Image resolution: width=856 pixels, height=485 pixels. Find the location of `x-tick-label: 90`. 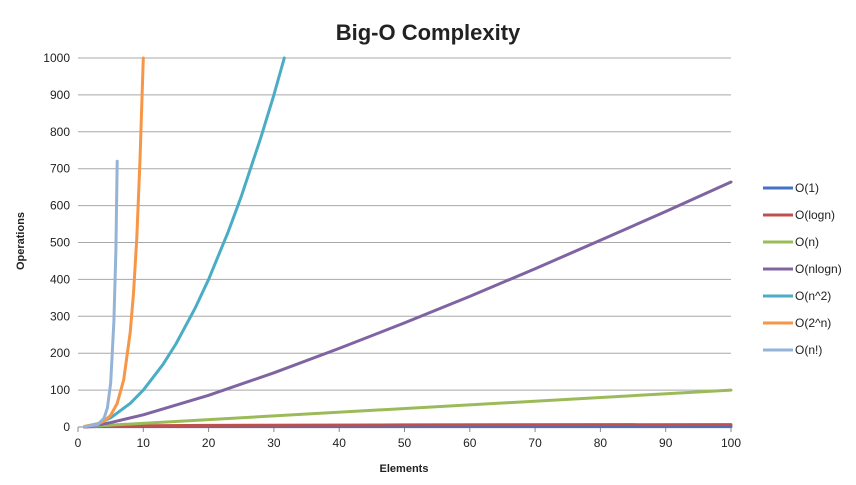

x-tick-label: 90 is located at coordinates (666, 443).